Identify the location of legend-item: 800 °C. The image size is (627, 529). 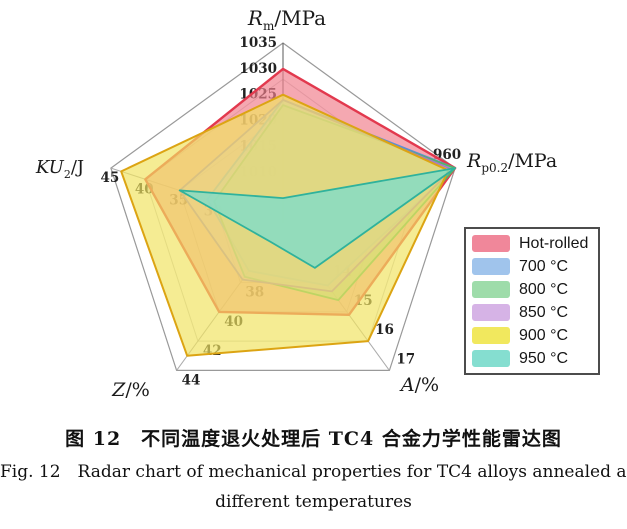
(530, 289).